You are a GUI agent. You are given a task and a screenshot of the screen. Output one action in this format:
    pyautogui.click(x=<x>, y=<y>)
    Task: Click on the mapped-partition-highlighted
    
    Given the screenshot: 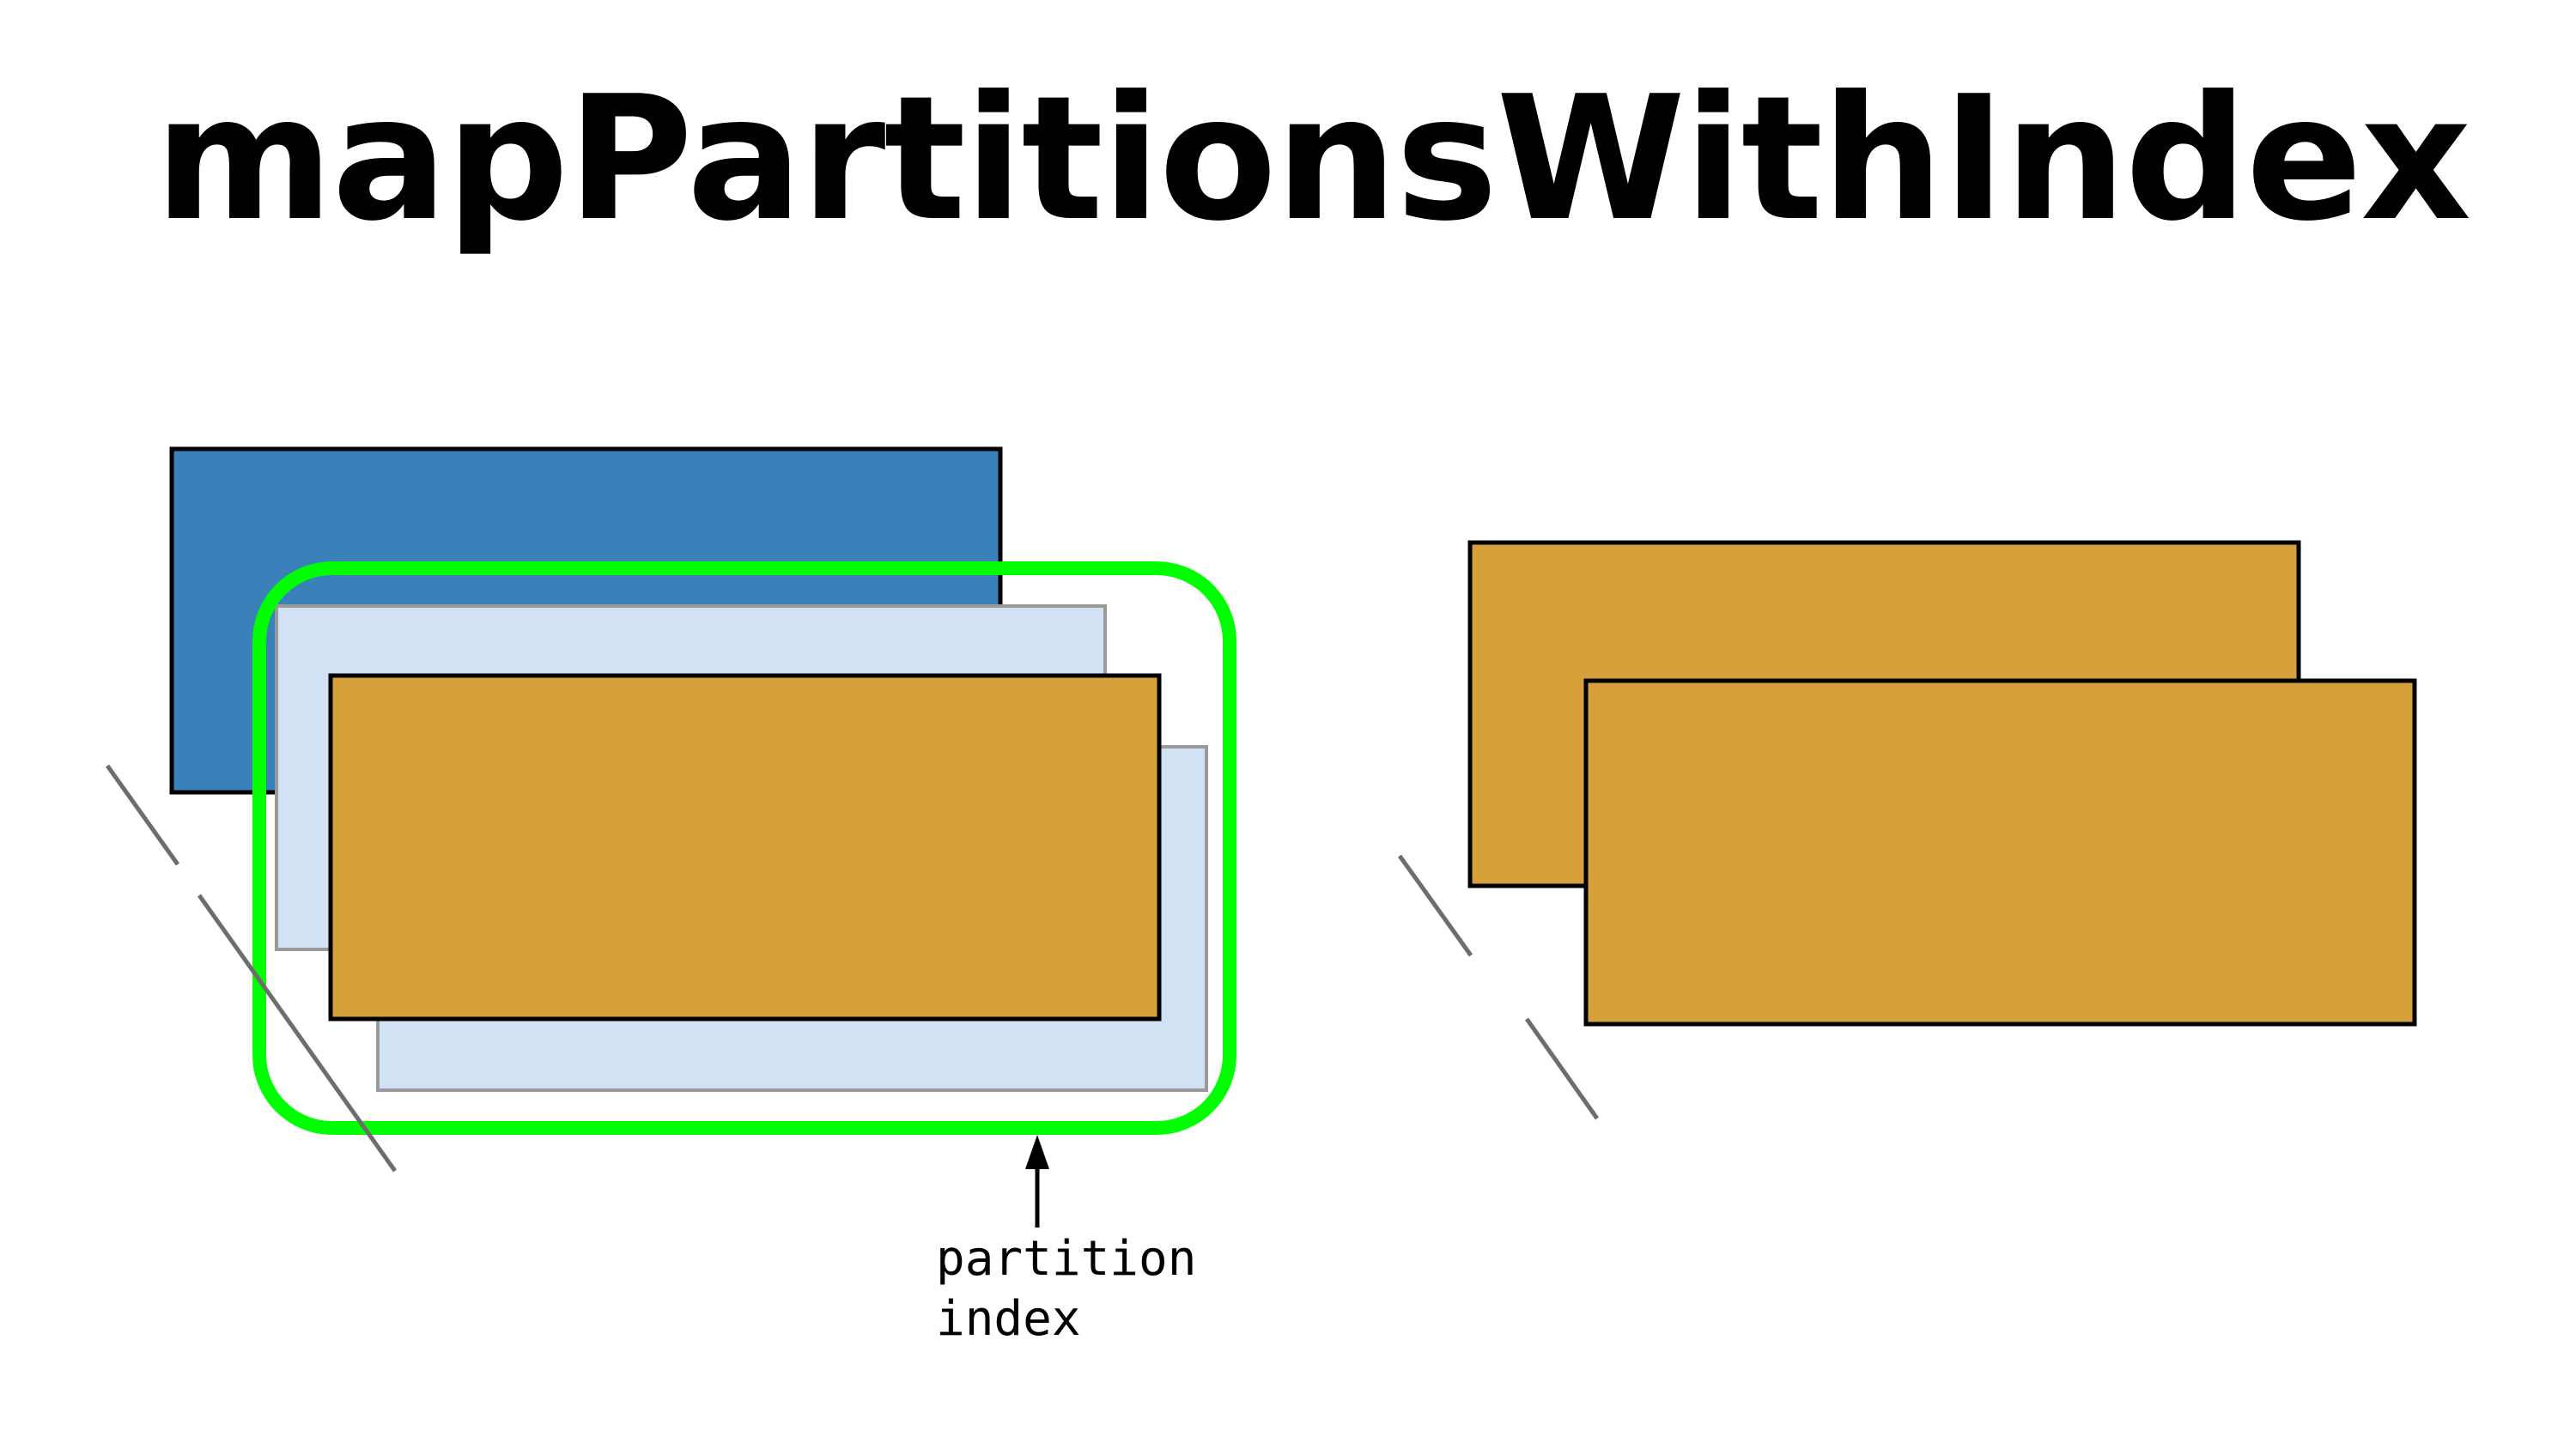 What is the action you would take?
    pyautogui.click(x=745, y=847)
    